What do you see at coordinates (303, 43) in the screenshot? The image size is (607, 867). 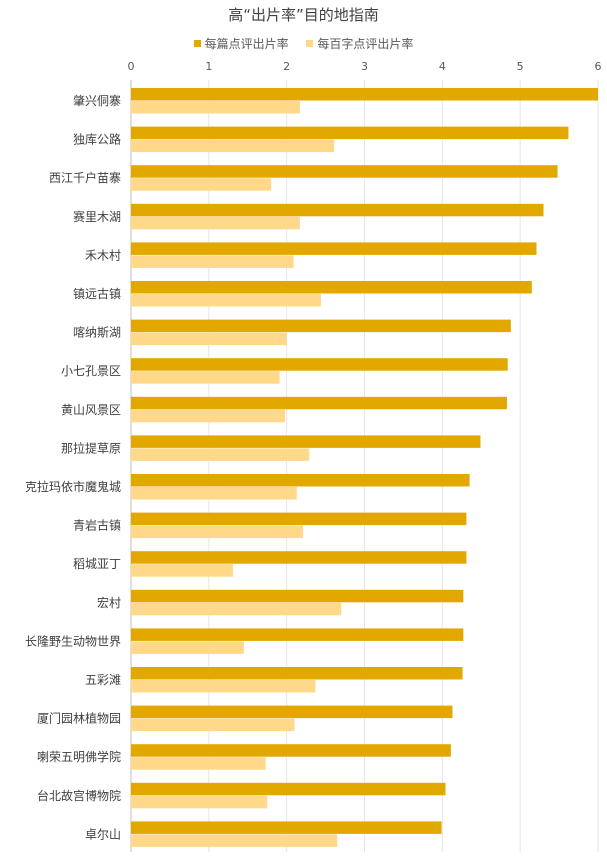 I see `legend: 每篇点评出片率 每百字点评出片率` at bounding box center [303, 43].